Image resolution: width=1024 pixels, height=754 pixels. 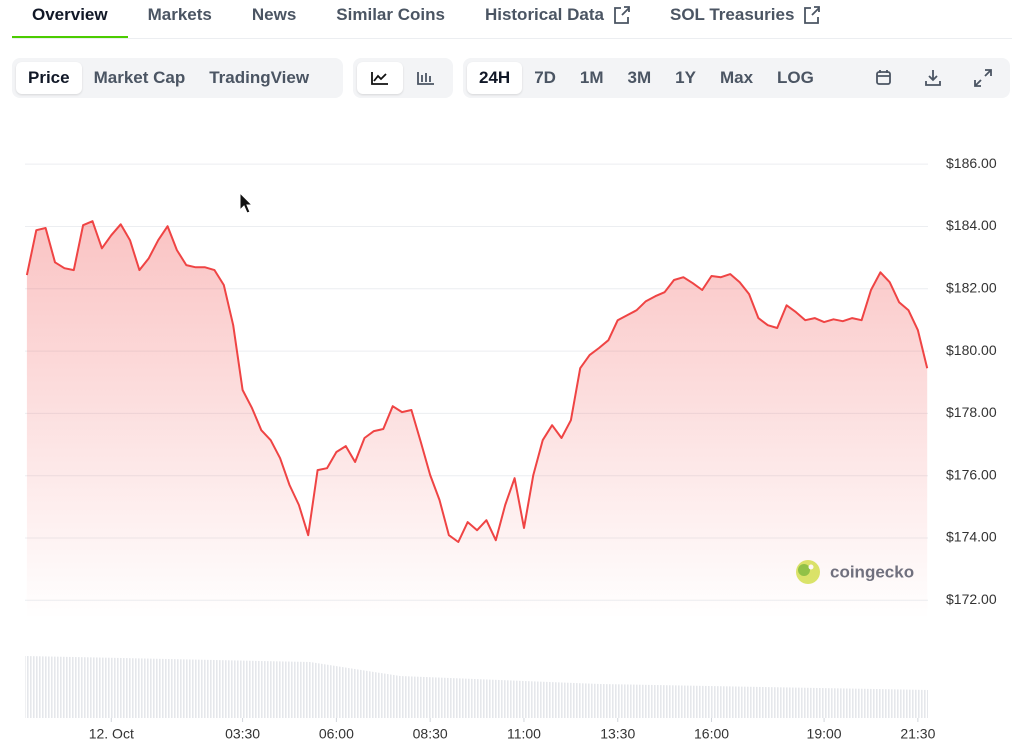 I want to click on tab: Similar Coins, so click(x=390, y=19).